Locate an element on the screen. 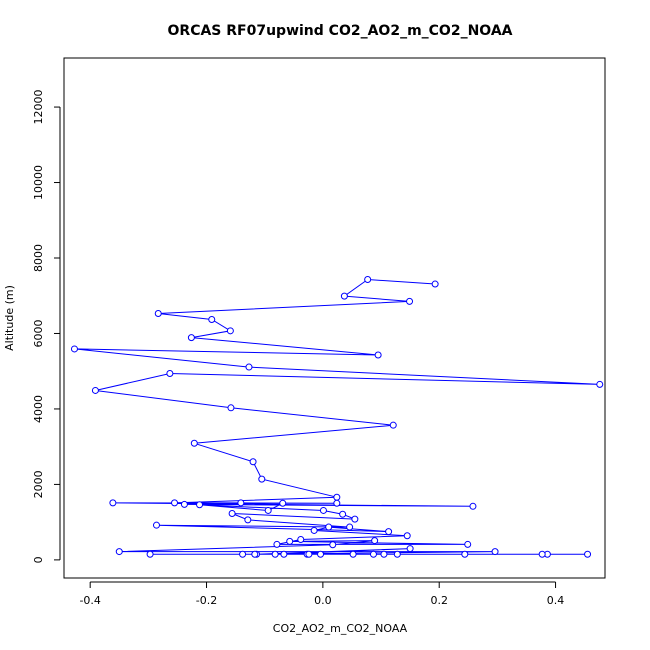 Image resolution: width=650 pixels, height=650 pixels. y-tick-label: 6000 is located at coordinates (38, 333).